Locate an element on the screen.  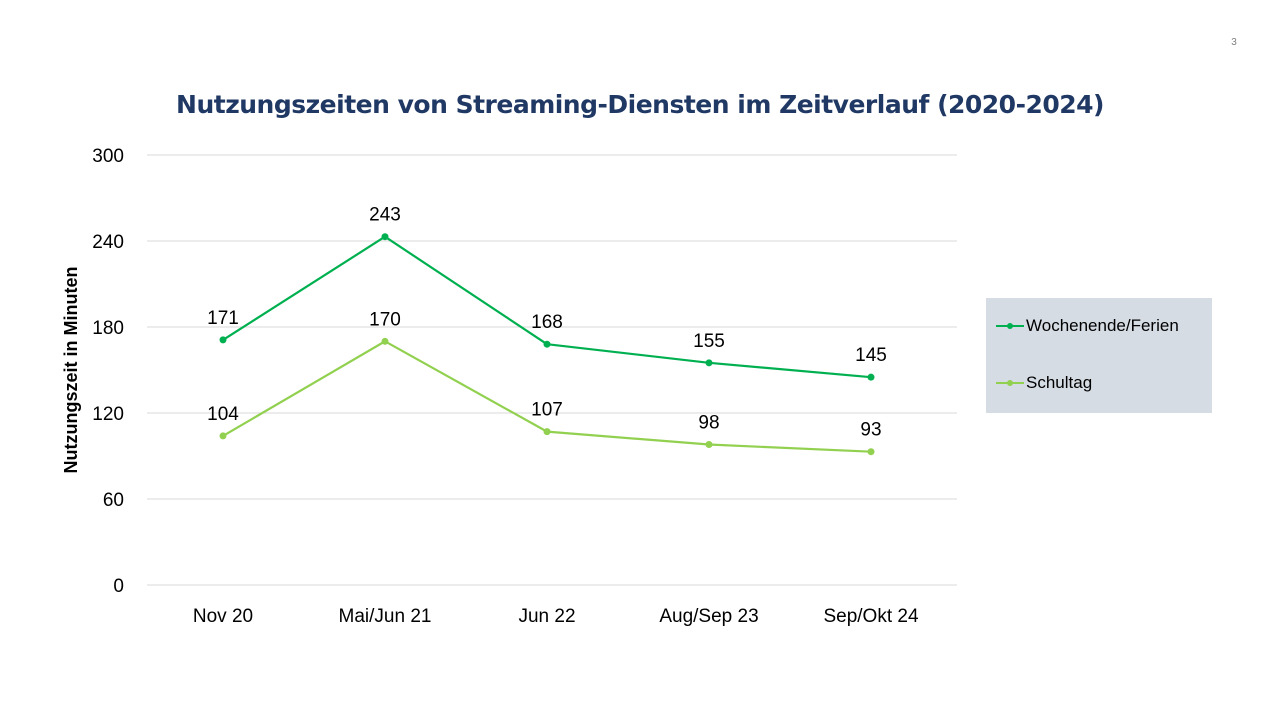
legend-label: Wochenende/Ferien is located at coordinates (1102, 325).